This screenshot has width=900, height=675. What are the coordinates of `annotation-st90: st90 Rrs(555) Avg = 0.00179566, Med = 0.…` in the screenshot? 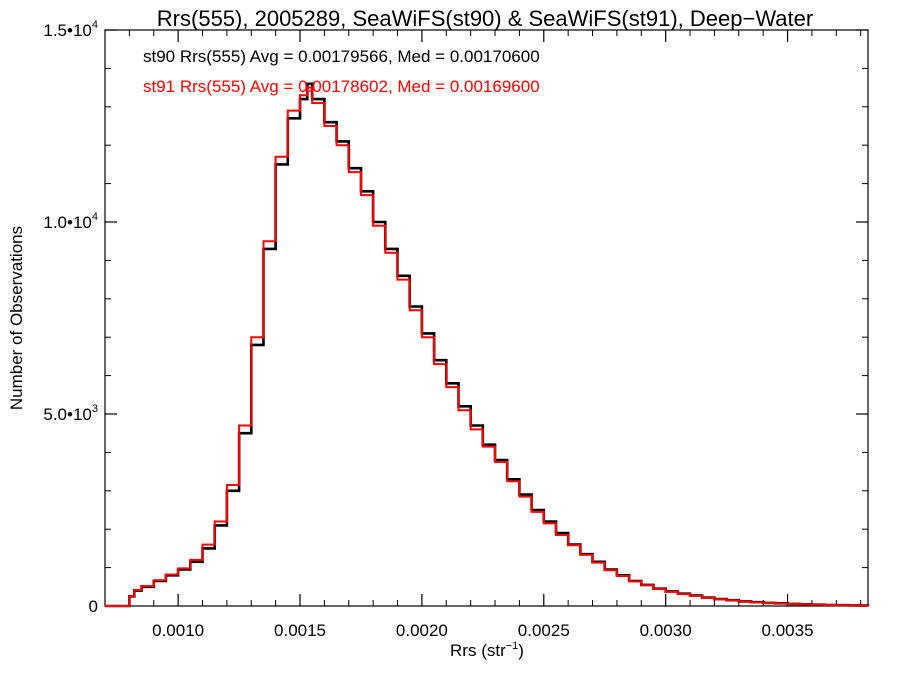 It's located at (341, 56).